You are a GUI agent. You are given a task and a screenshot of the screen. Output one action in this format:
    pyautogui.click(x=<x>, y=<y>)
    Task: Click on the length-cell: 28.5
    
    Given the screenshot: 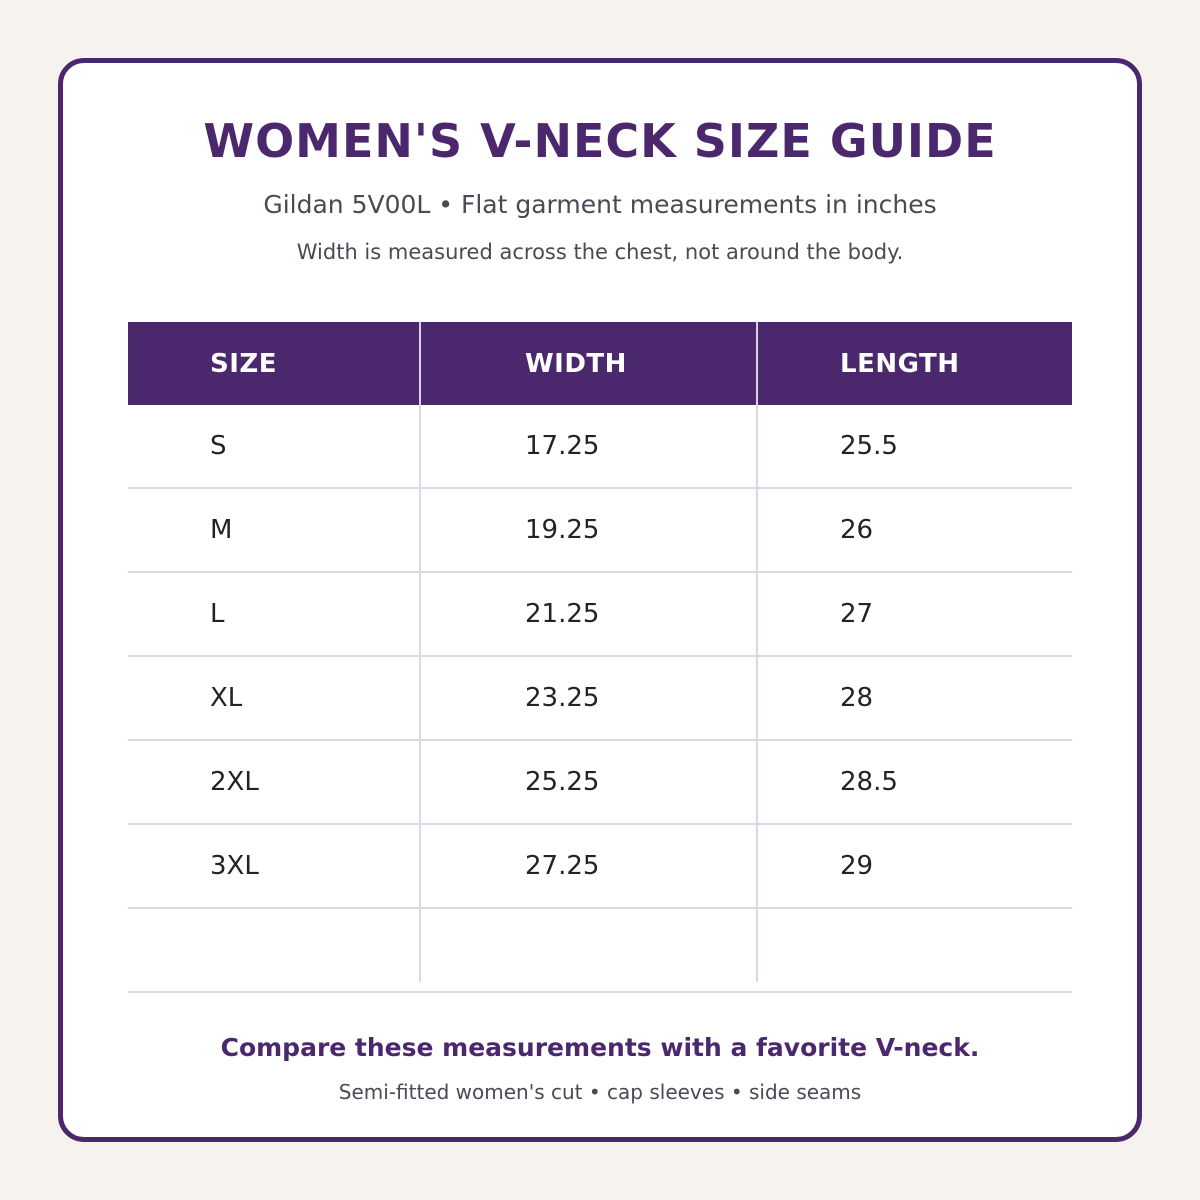 What is the action you would take?
    pyautogui.click(x=869, y=782)
    